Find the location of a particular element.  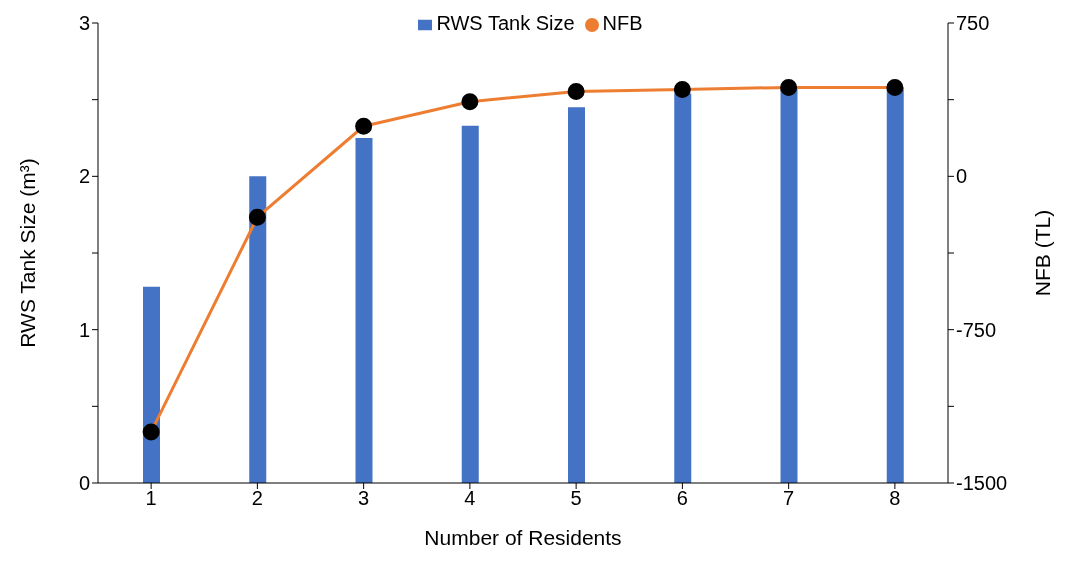

y2-axis-title: NFB (TL) is located at coordinates (1043, 253).